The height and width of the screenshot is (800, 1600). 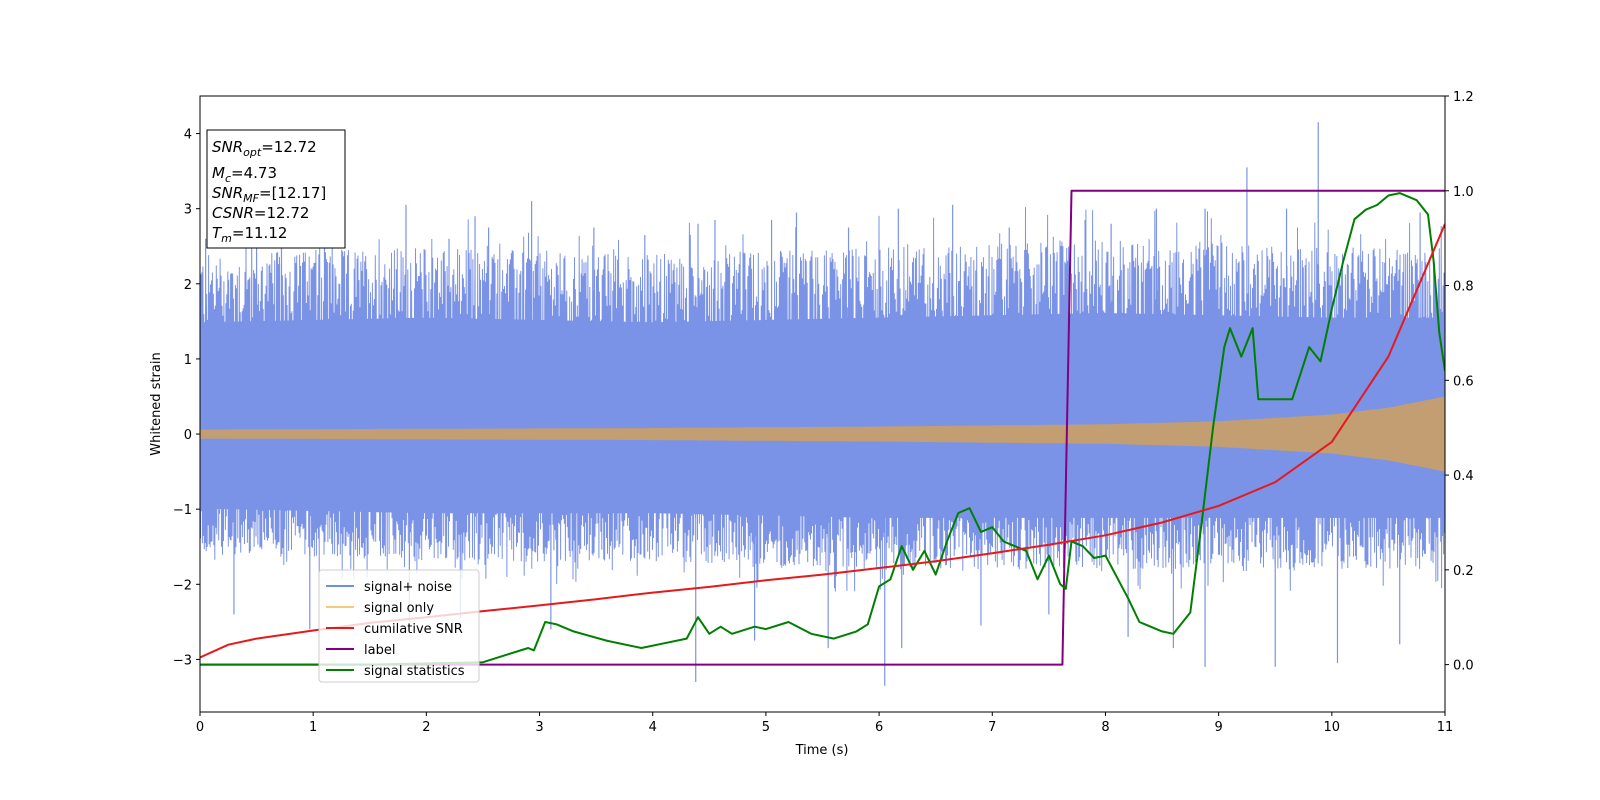 I want to click on legend-label-signal-noise: signal+ noise, so click(x=408, y=587).